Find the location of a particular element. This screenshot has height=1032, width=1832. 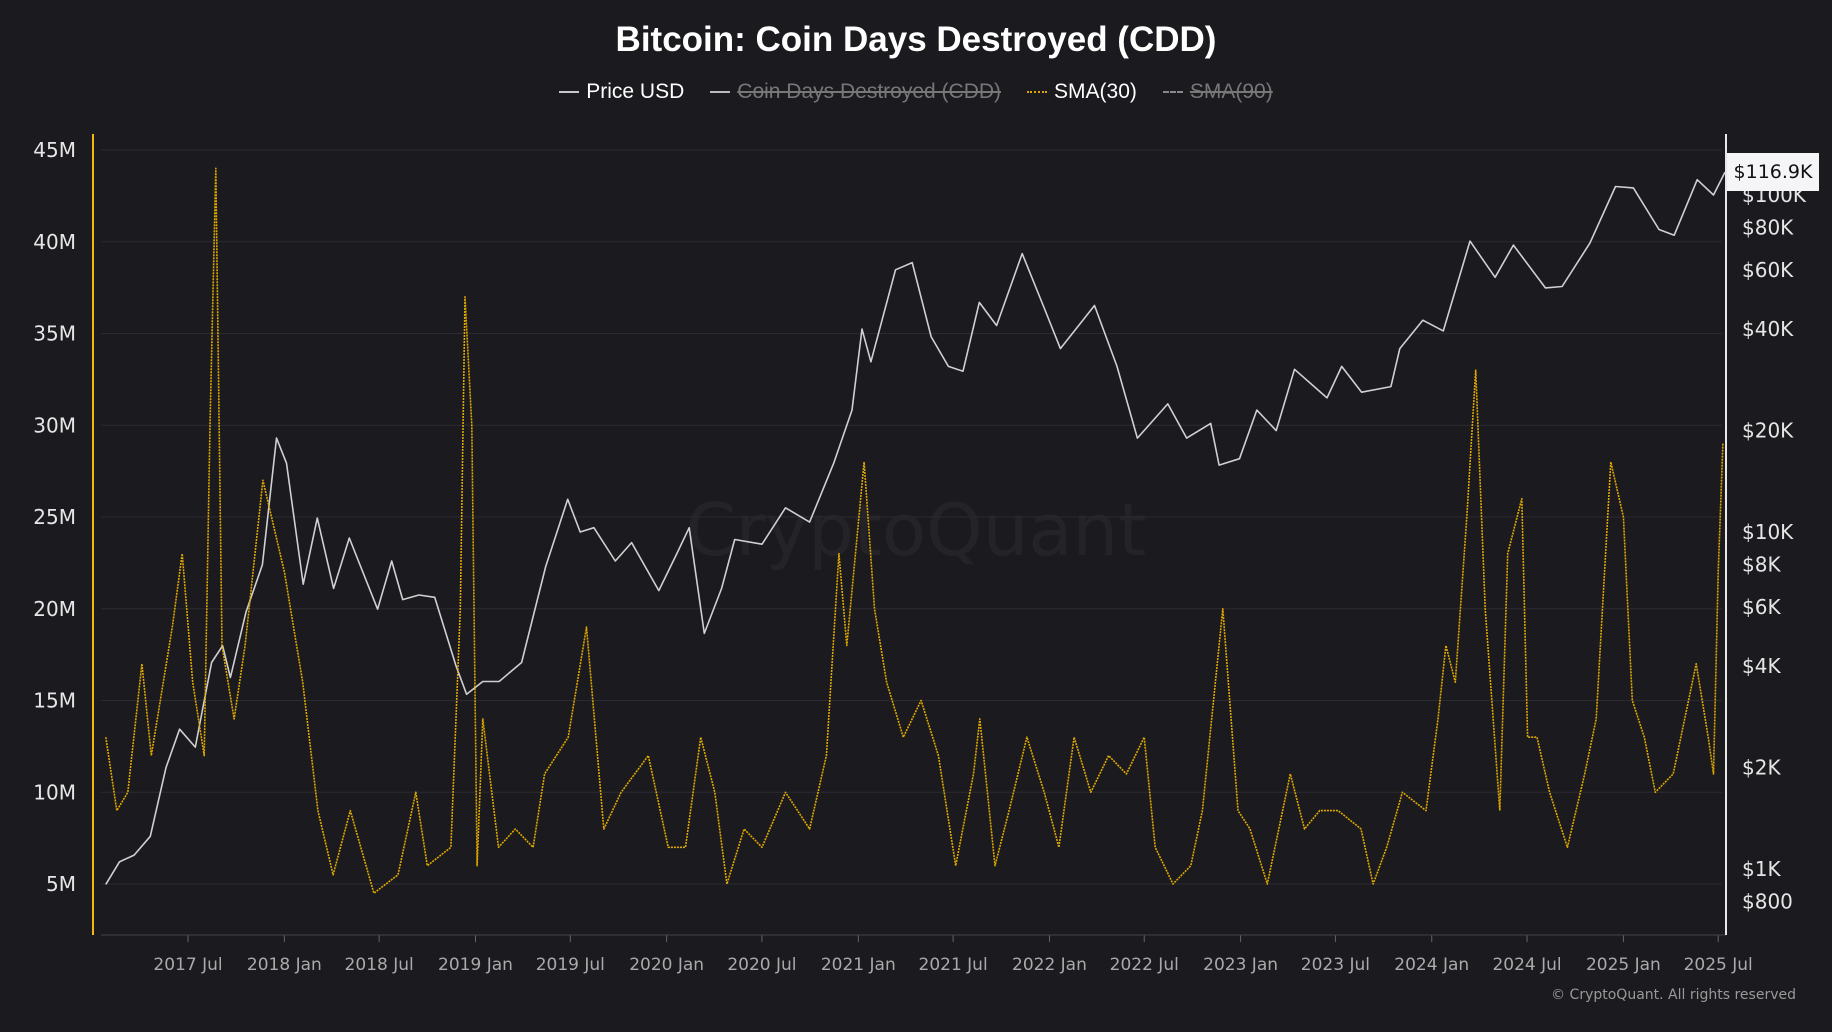

x-tick-label: 2017 Jul is located at coordinates (187, 965).